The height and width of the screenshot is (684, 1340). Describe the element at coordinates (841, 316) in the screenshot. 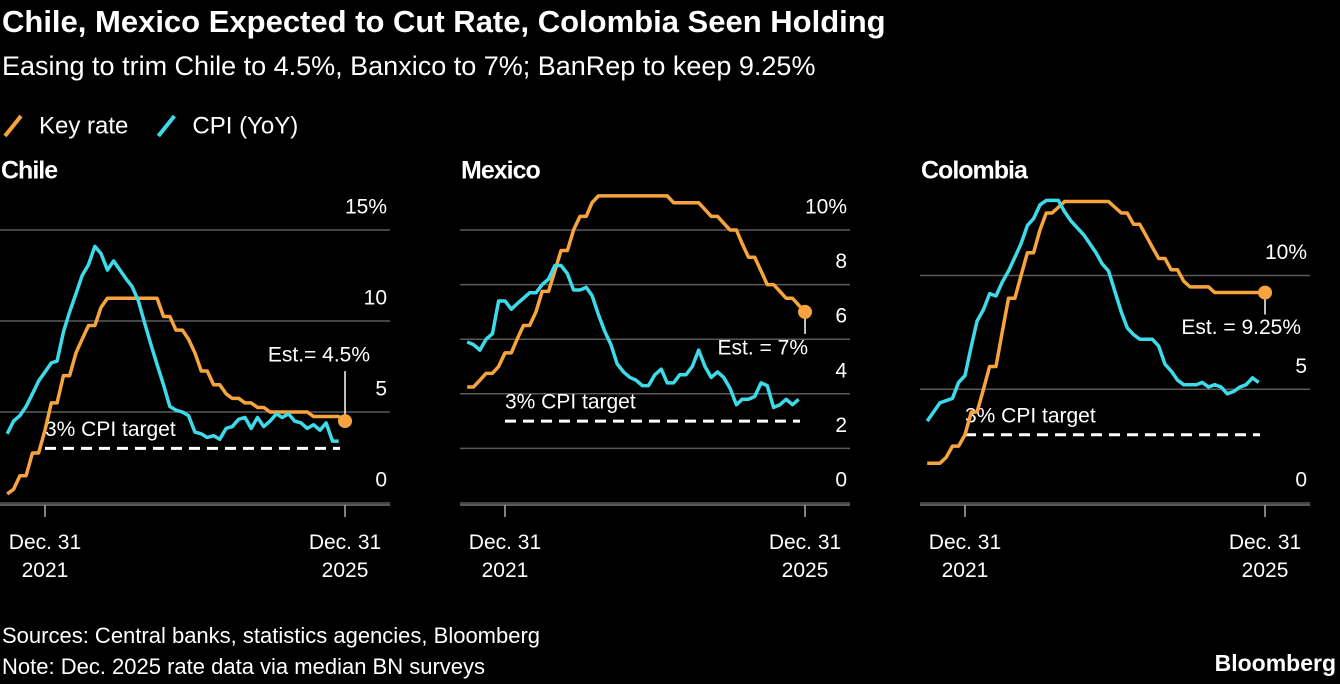

I see `y-tick-label: 6` at that location.